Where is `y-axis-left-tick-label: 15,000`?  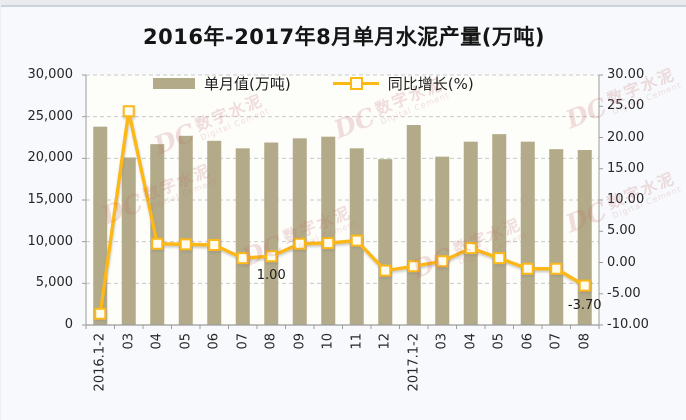 y-axis-left-tick-label: 15,000 is located at coordinates (50, 199).